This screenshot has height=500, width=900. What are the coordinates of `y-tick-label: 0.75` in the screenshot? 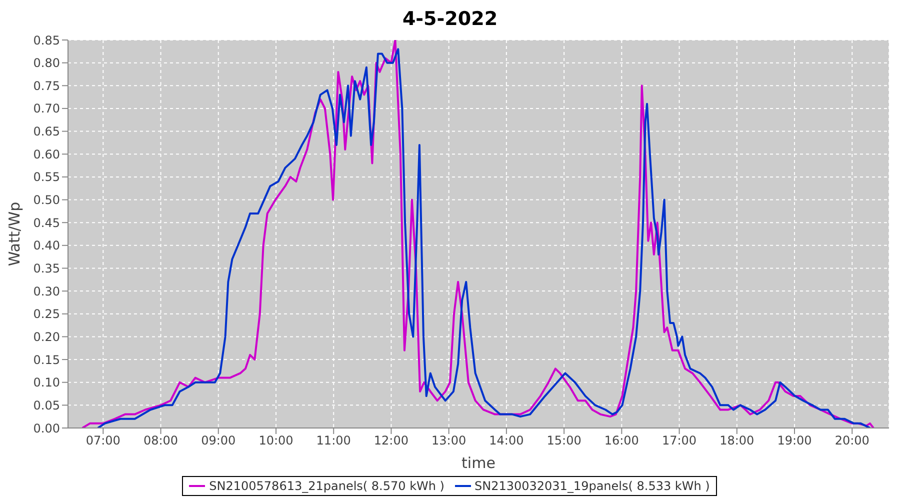 It's located at (46, 85).